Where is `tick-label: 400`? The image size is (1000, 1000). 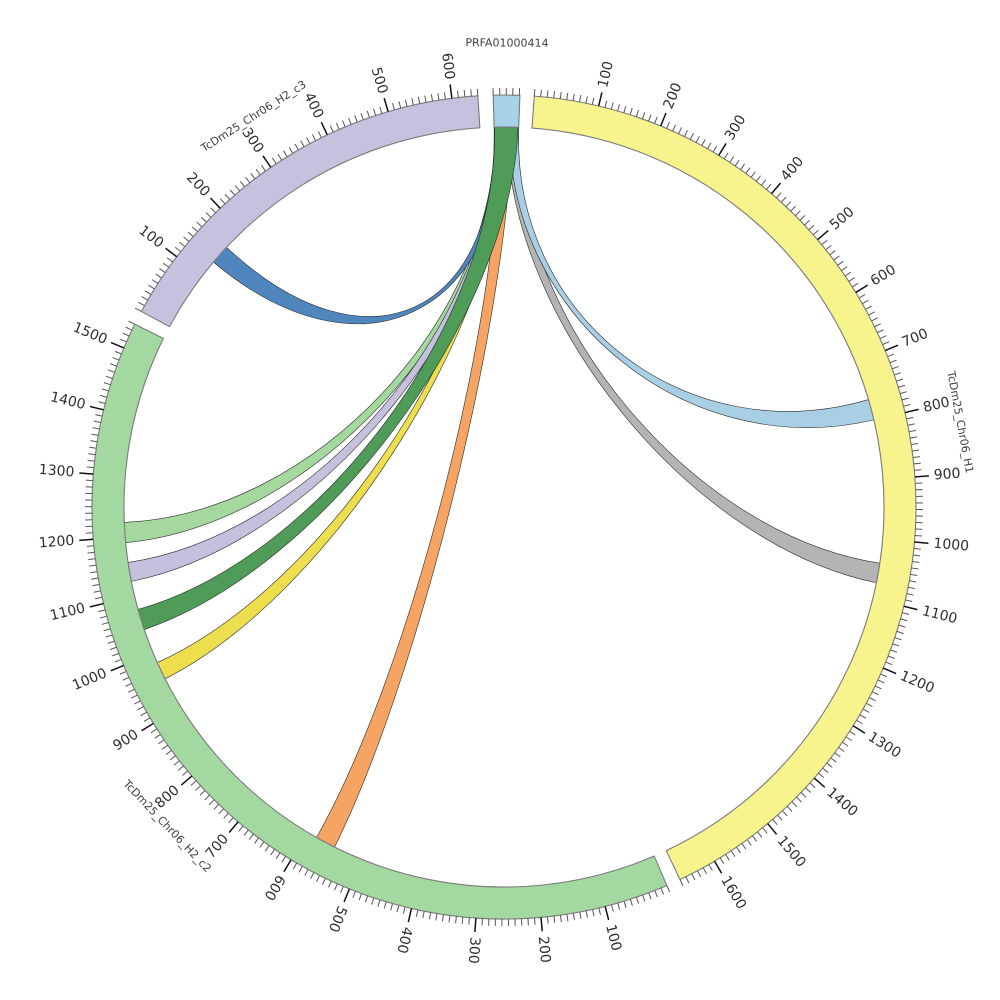
tick-label: 400 is located at coordinates (793, 169).